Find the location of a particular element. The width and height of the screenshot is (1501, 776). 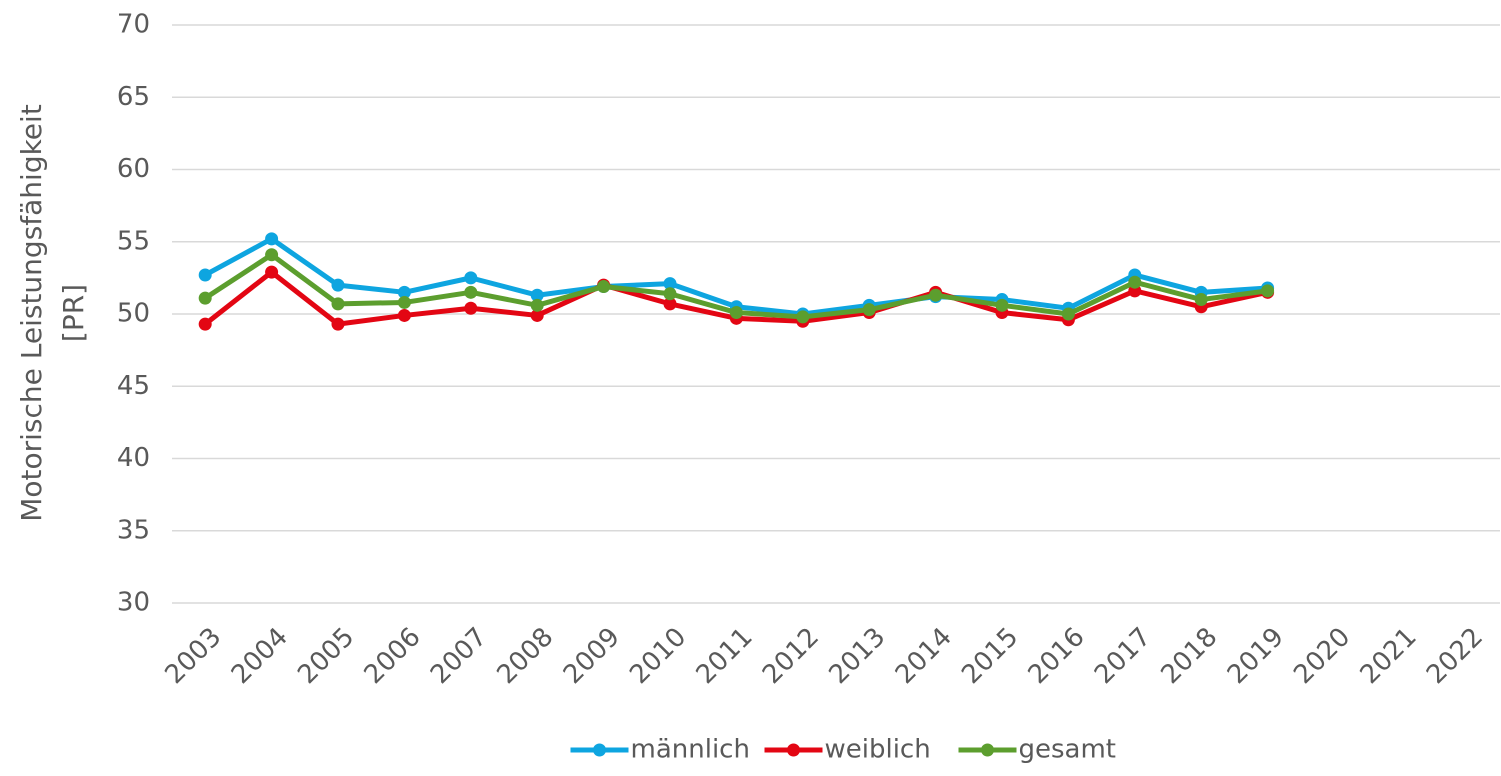

y-tick-label: 65 is located at coordinates (133, 97).